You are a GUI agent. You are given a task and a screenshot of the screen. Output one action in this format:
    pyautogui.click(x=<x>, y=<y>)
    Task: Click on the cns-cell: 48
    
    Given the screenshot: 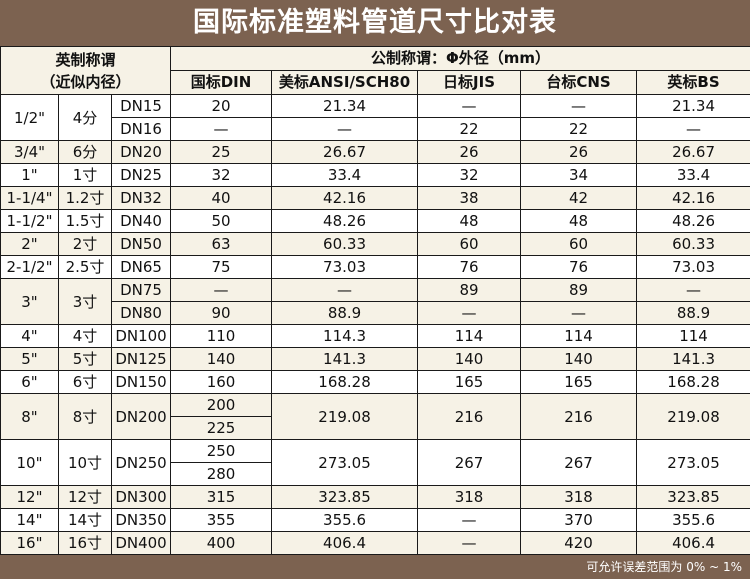 What is the action you would take?
    pyautogui.click(x=579, y=221)
    